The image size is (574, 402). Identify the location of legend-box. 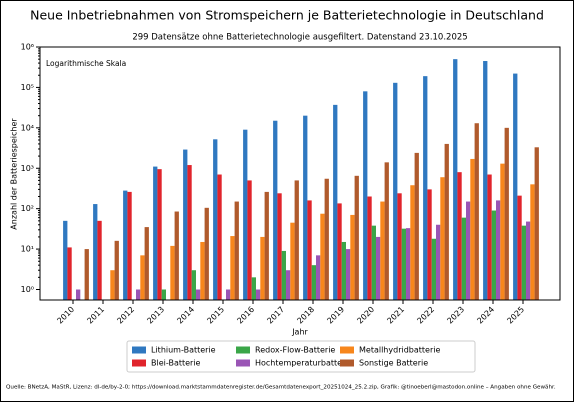
(301, 356).